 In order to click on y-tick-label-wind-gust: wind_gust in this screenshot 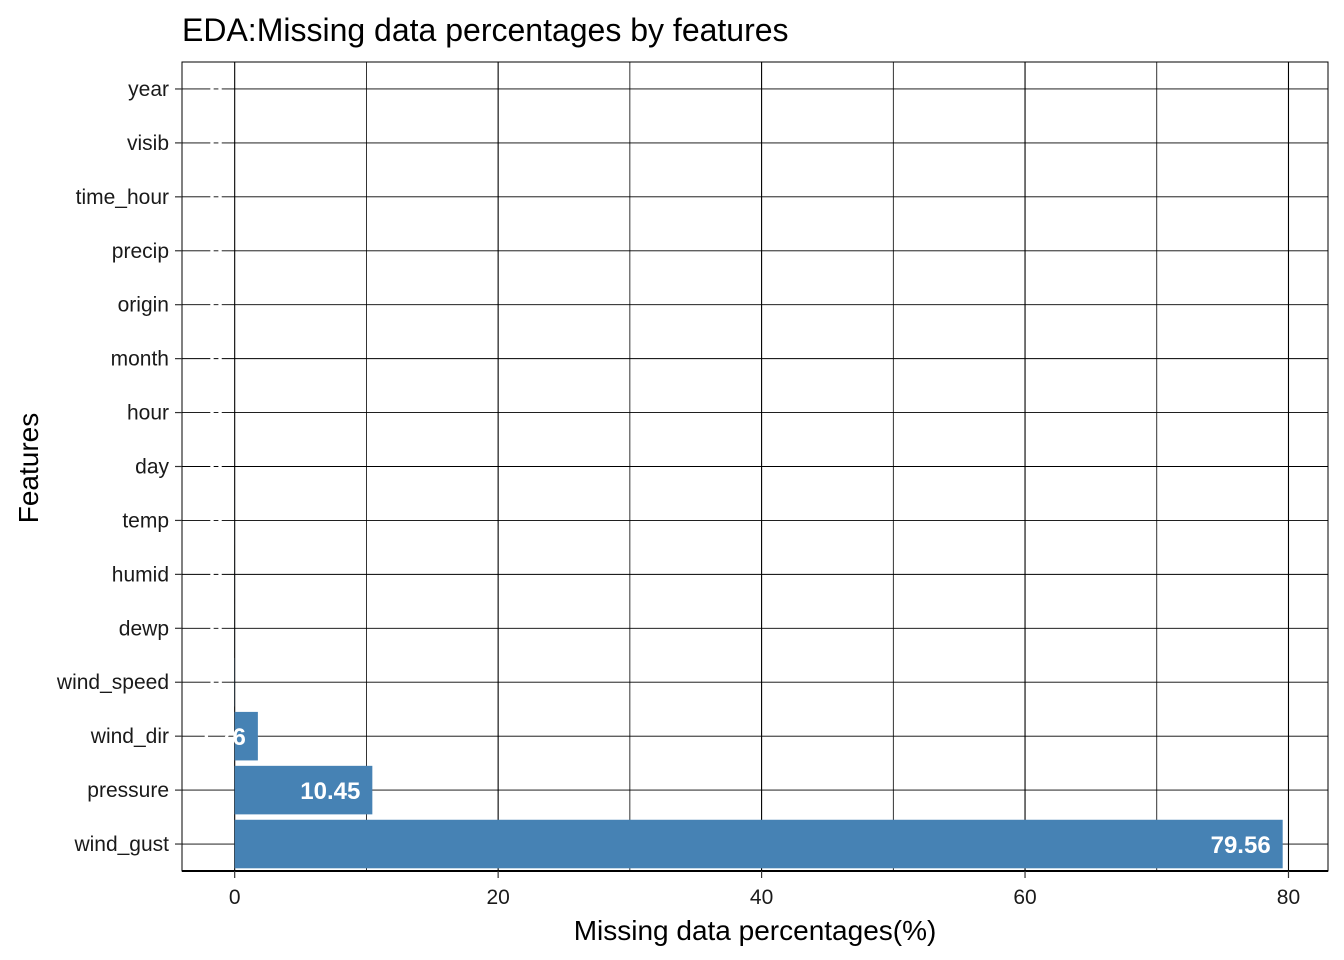, I will do `click(121, 844)`.